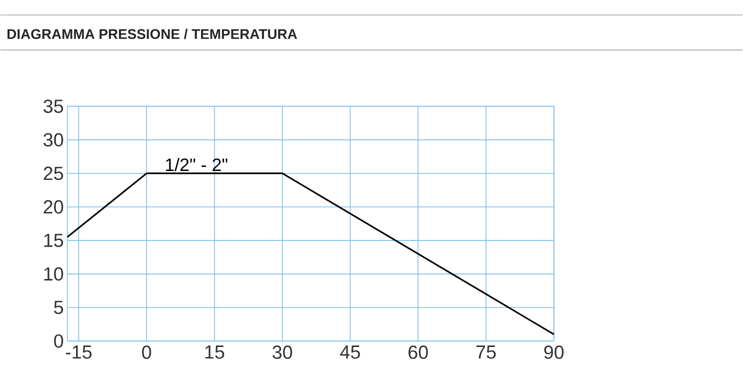 The width and height of the screenshot is (743, 381). What do you see at coordinates (282, 353) in the screenshot?
I see `x-tick-label: 30` at bounding box center [282, 353].